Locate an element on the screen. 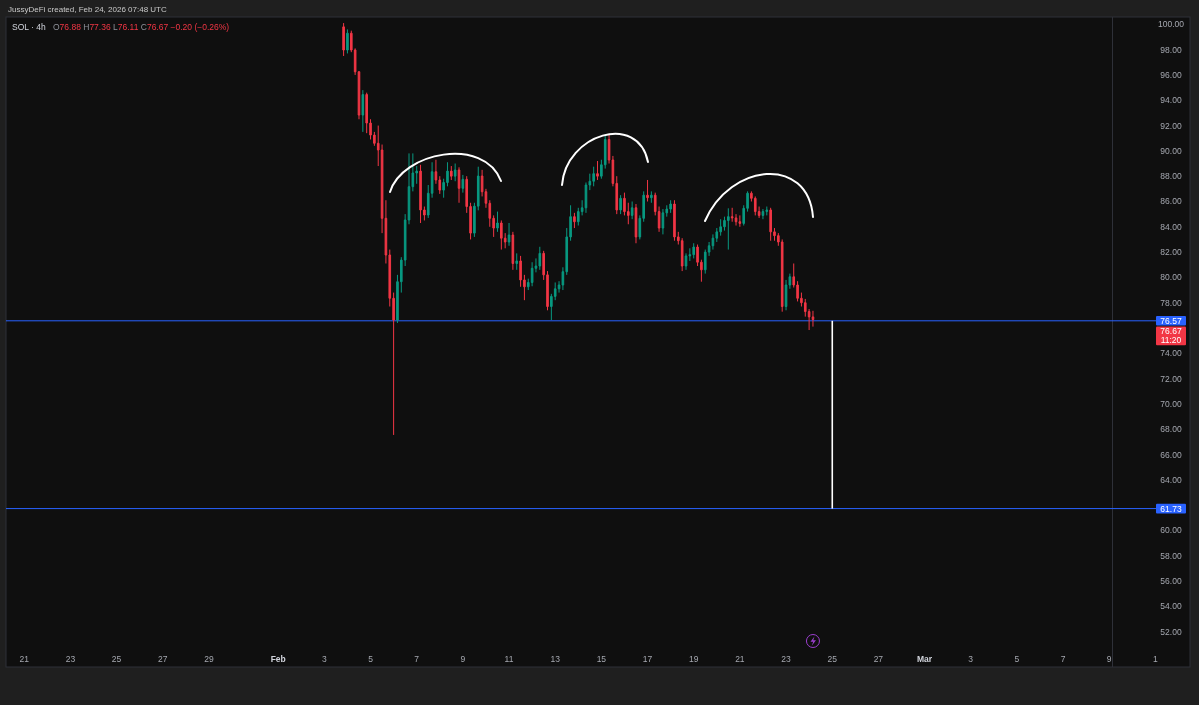 The image size is (1199, 705). x-tick-label: 11 is located at coordinates (509, 659).